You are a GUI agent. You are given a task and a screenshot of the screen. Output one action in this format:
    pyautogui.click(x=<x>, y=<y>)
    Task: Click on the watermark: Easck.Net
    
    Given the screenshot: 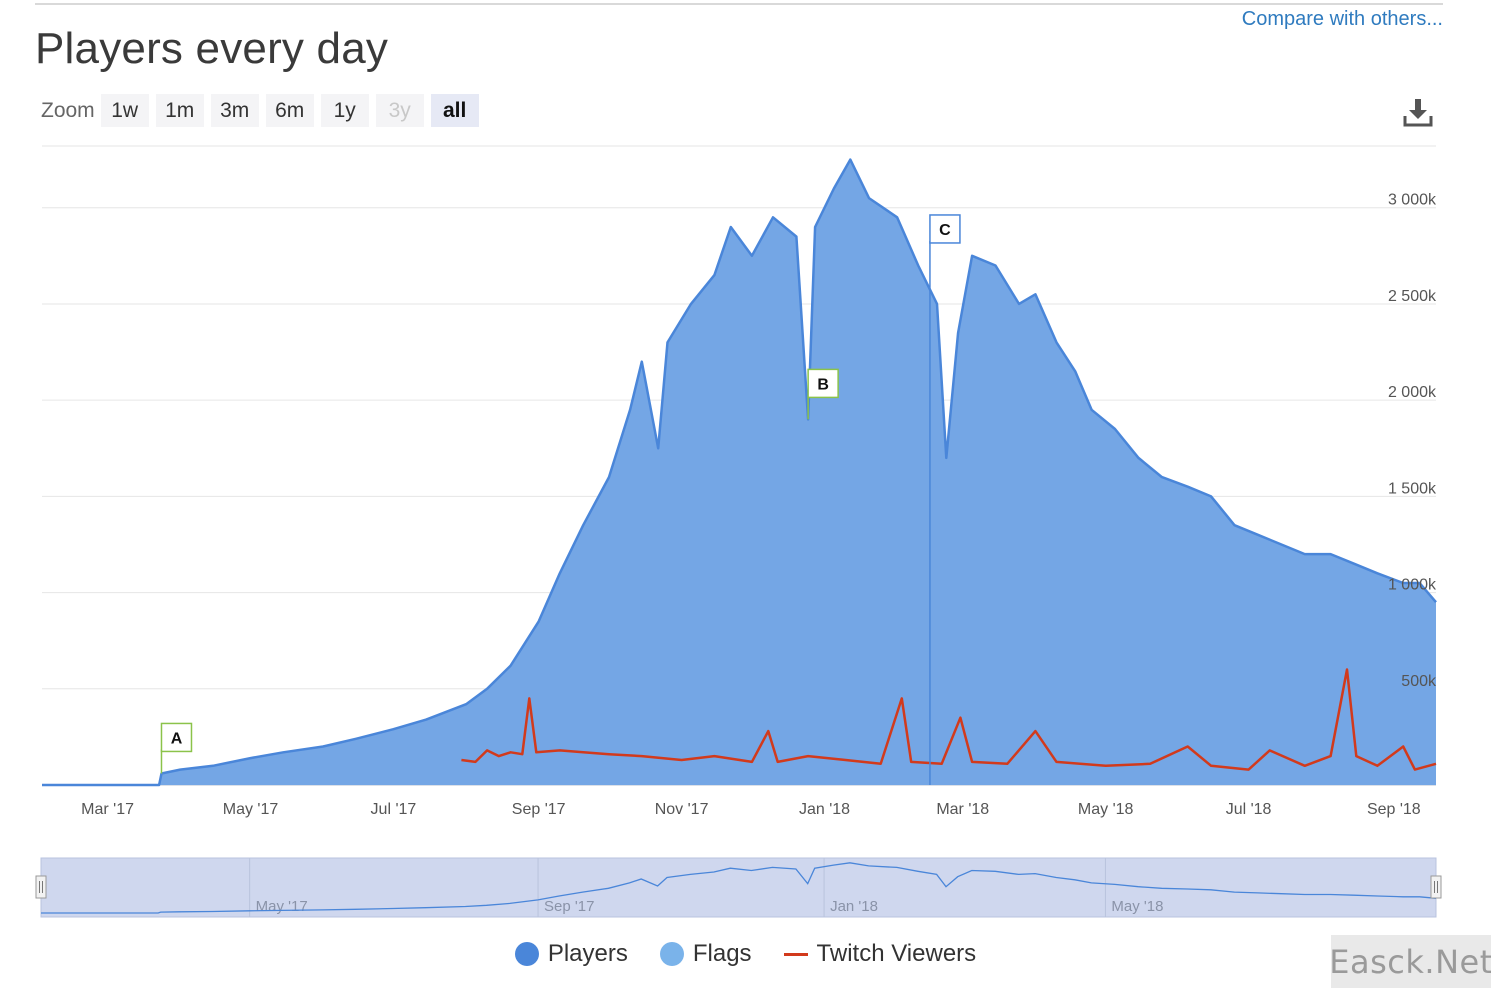 What is the action you would take?
    pyautogui.click(x=1410, y=961)
    